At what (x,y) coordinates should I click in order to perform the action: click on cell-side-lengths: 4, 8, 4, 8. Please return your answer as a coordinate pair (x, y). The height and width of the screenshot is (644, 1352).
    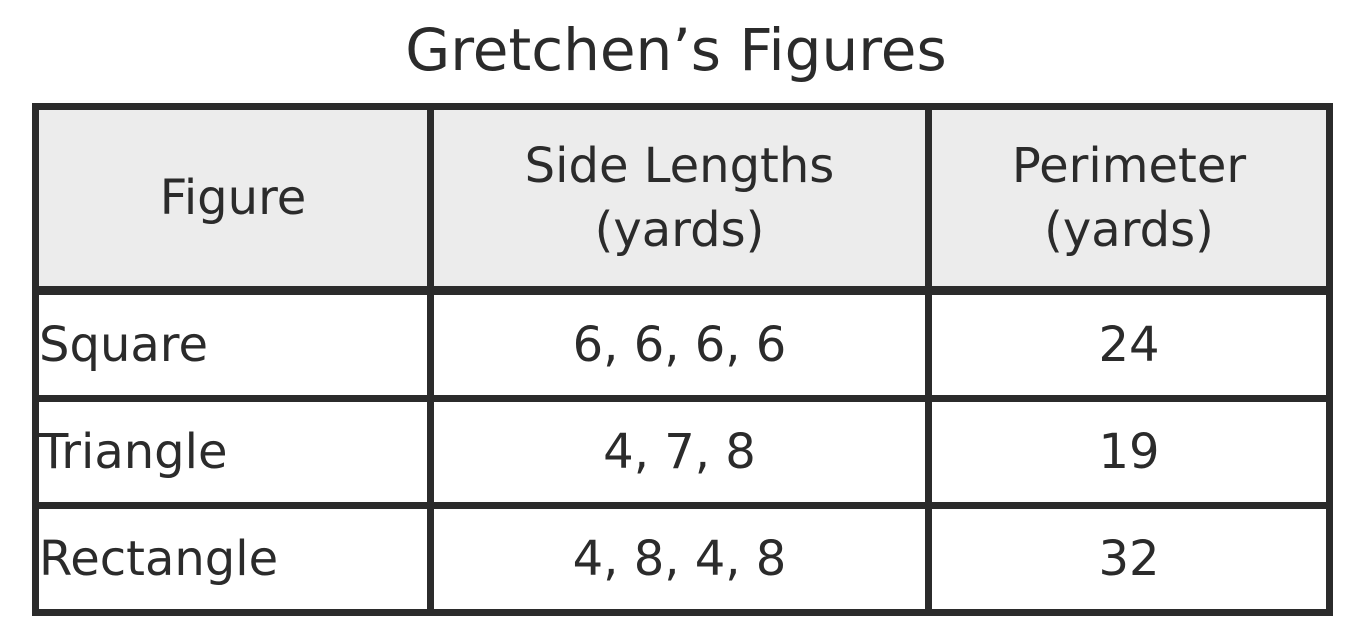
    Looking at the image, I should click on (679, 559).